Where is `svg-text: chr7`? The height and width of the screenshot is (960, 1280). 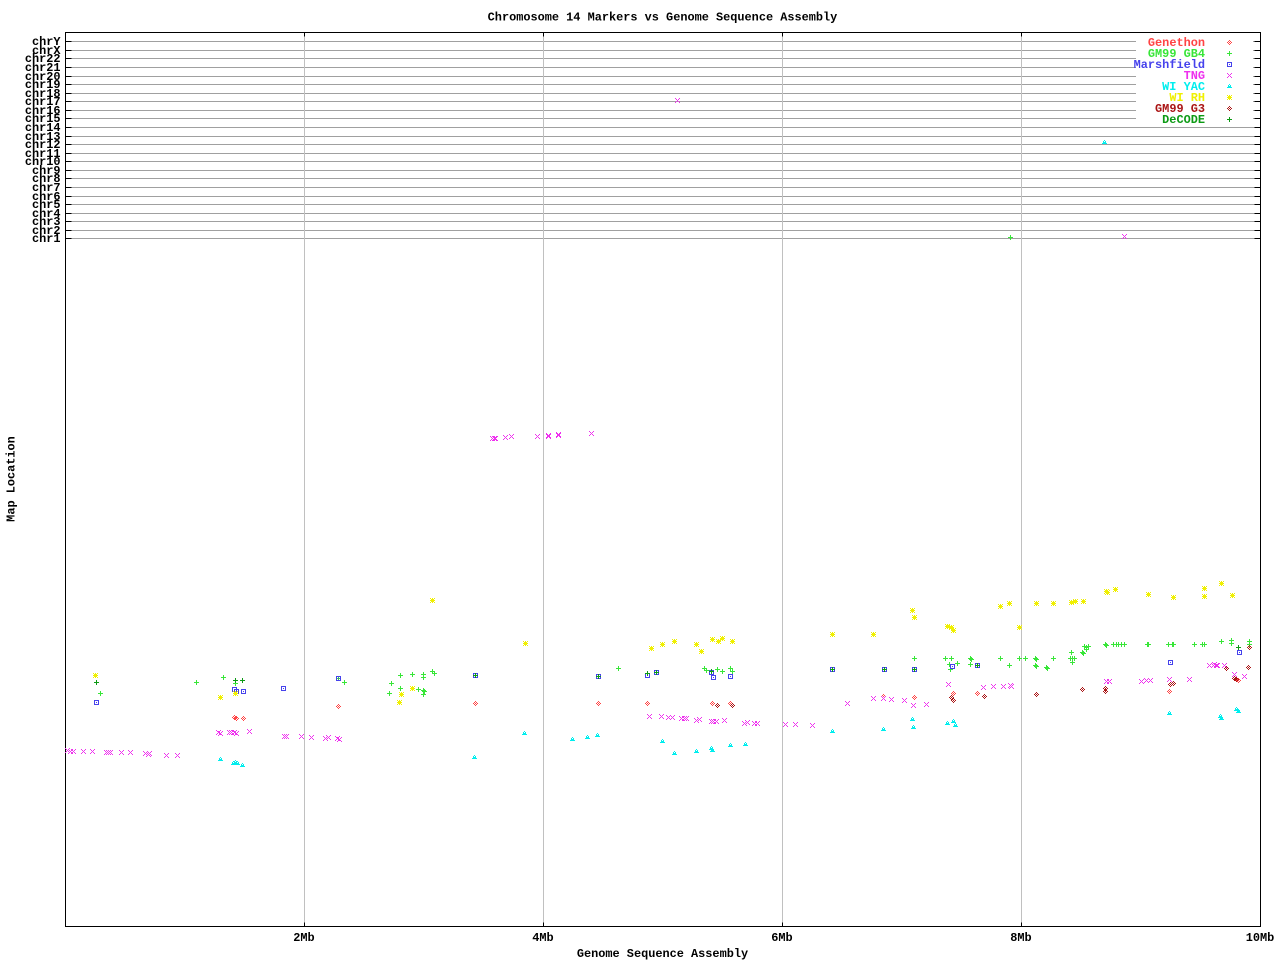
svg-text: chr7 is located at coordinates (46, 188).